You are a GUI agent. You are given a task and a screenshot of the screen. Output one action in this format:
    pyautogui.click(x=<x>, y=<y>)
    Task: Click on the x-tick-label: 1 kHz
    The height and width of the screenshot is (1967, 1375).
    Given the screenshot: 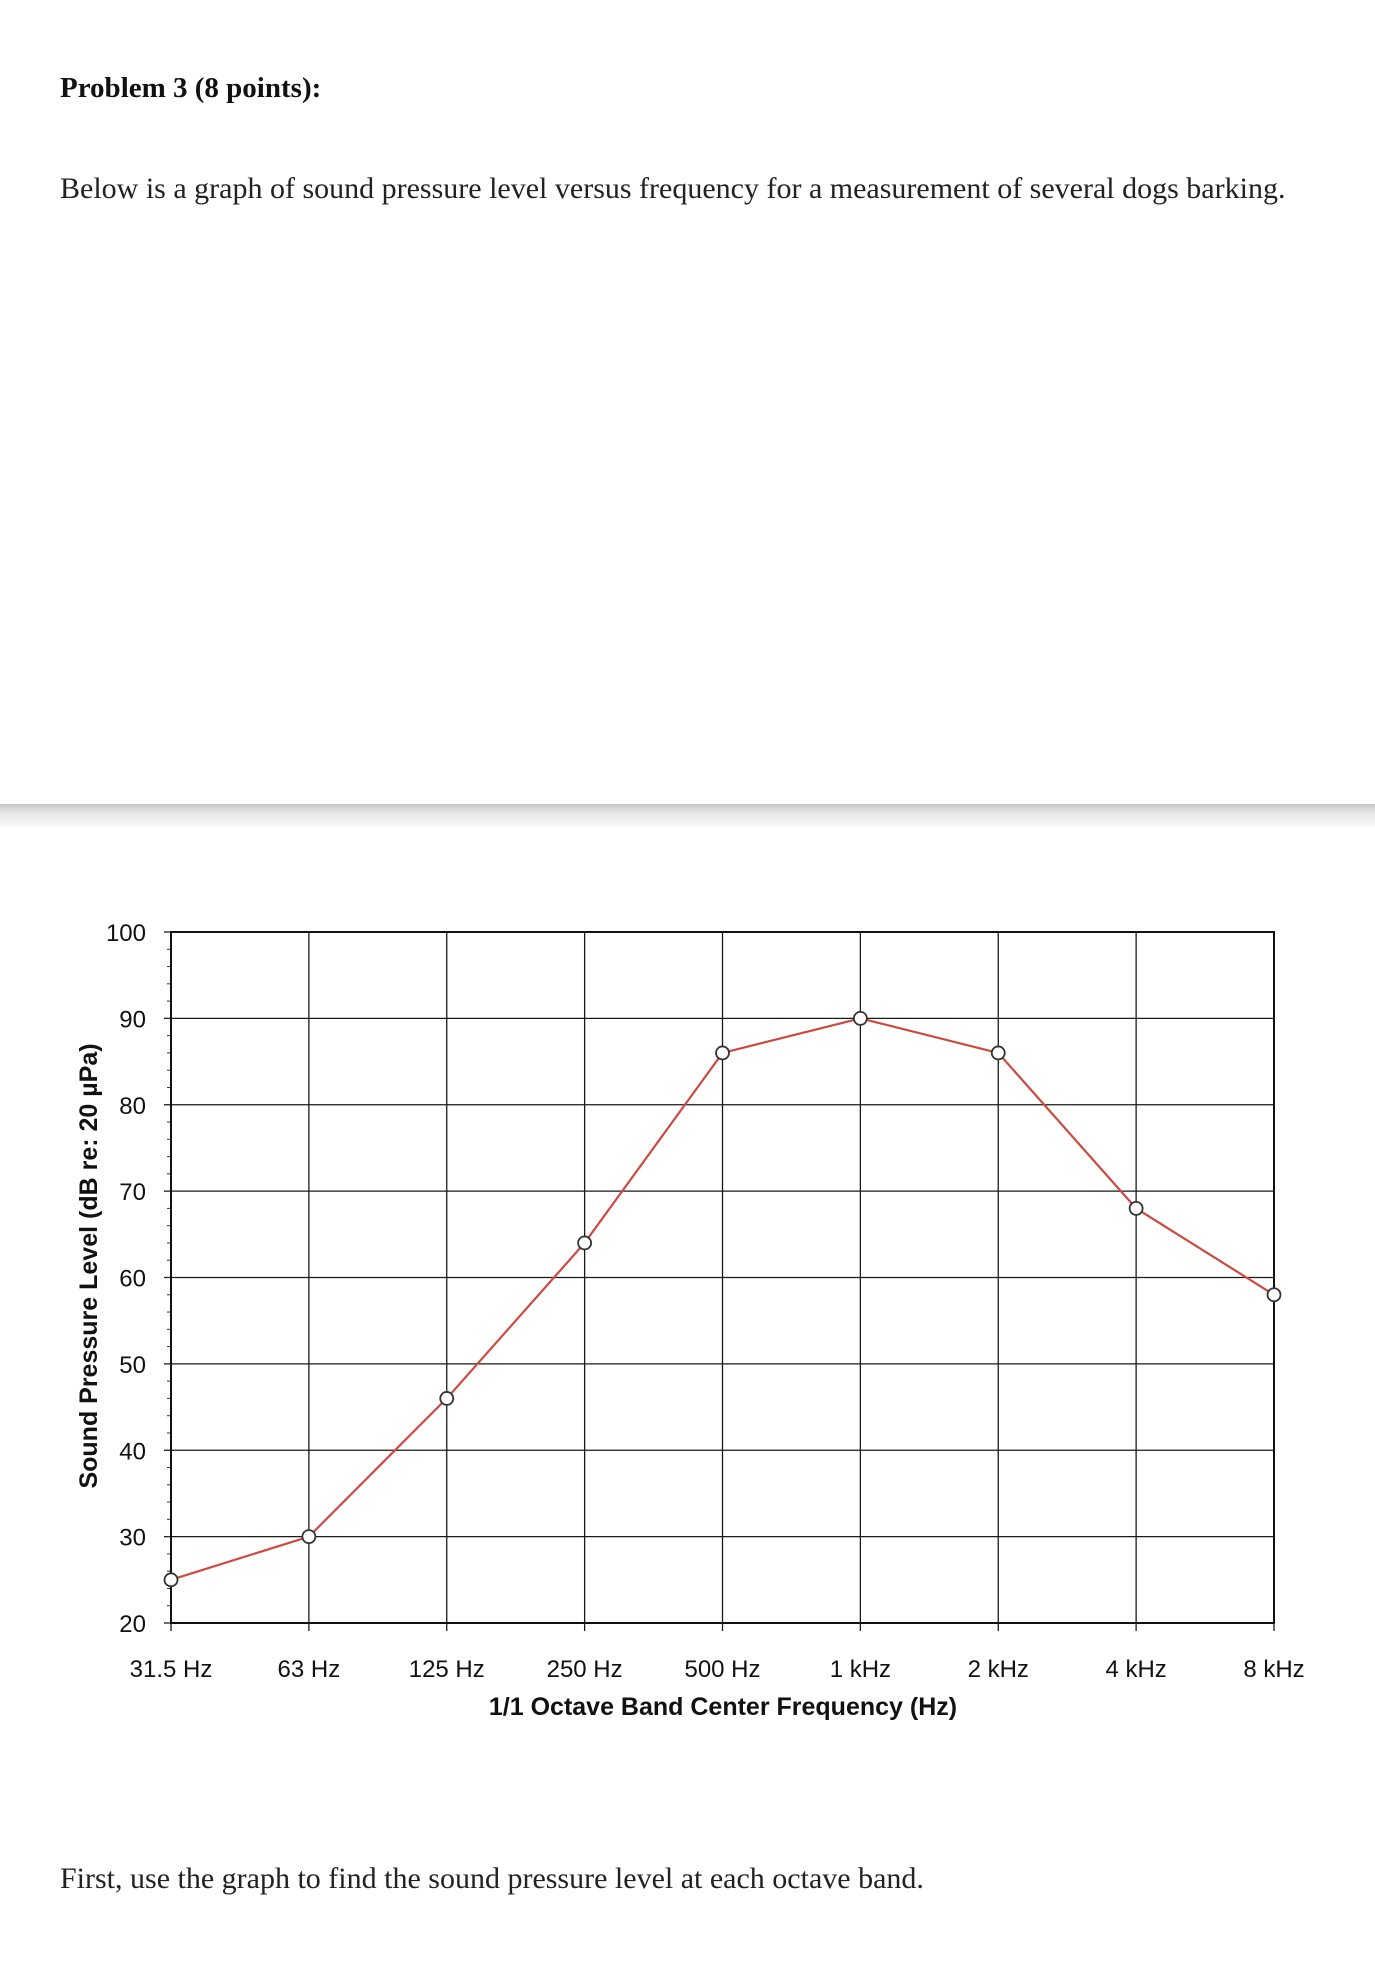 What is the action you would take?
    pyautogui.click(x=860, y=1669)
    